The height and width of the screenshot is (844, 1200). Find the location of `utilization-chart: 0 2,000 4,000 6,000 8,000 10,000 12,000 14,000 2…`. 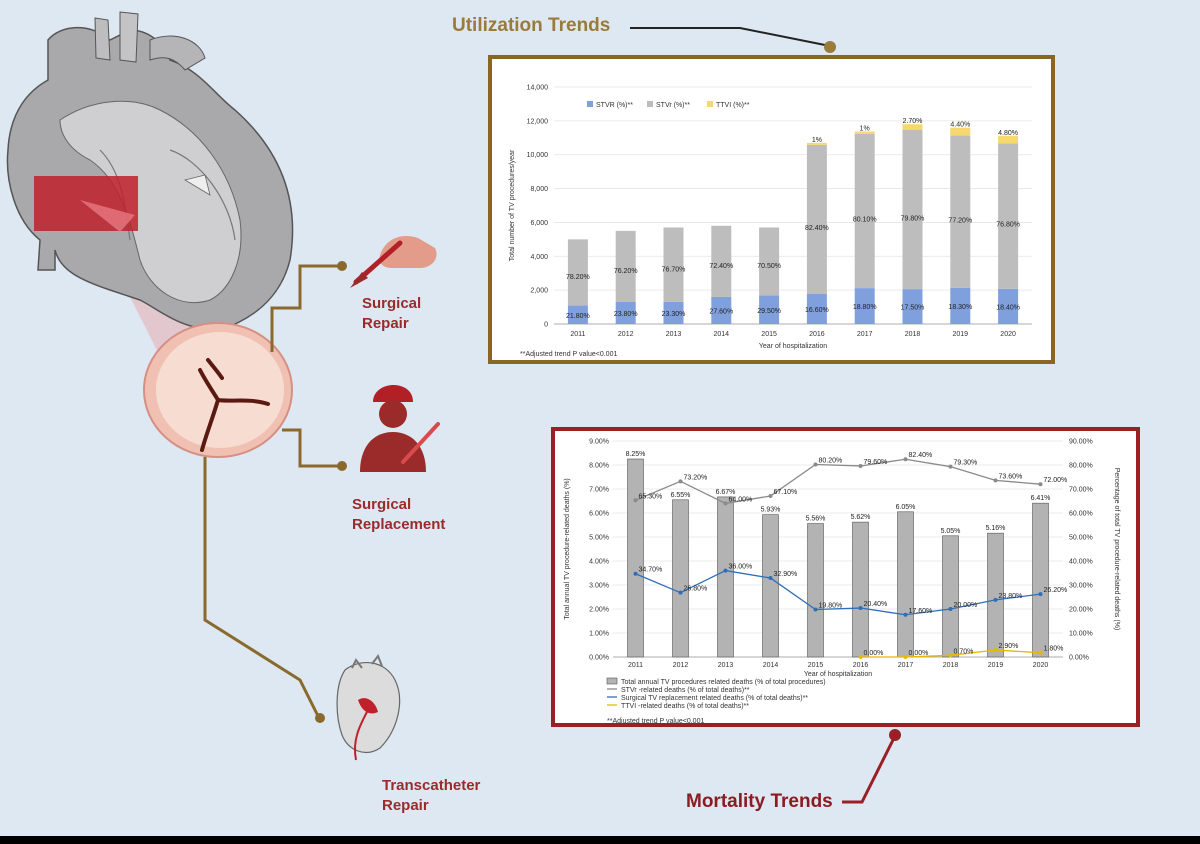

utilization-chart: 0 2,000 4,000 6,000 8,000 10,000 12,000 14,000 2… is located at coordinates (770, 221).